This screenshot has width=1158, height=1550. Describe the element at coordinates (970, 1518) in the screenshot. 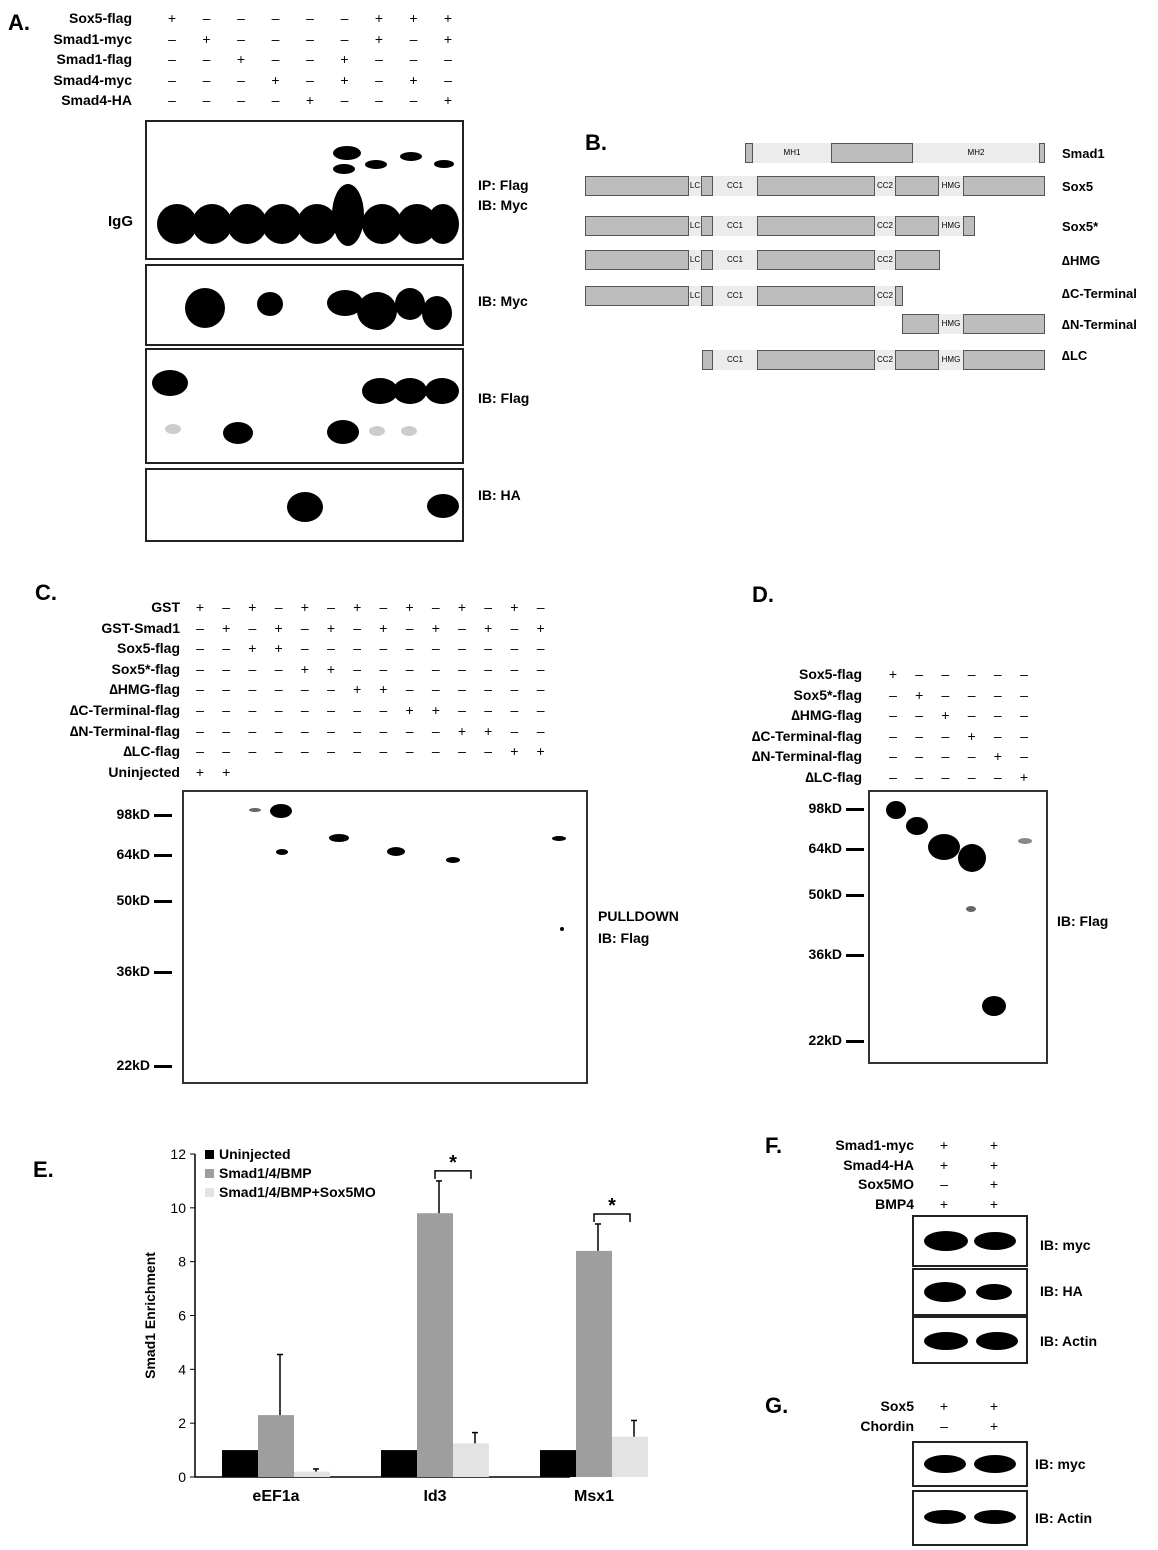

I see `blot-g-actin` at that location.